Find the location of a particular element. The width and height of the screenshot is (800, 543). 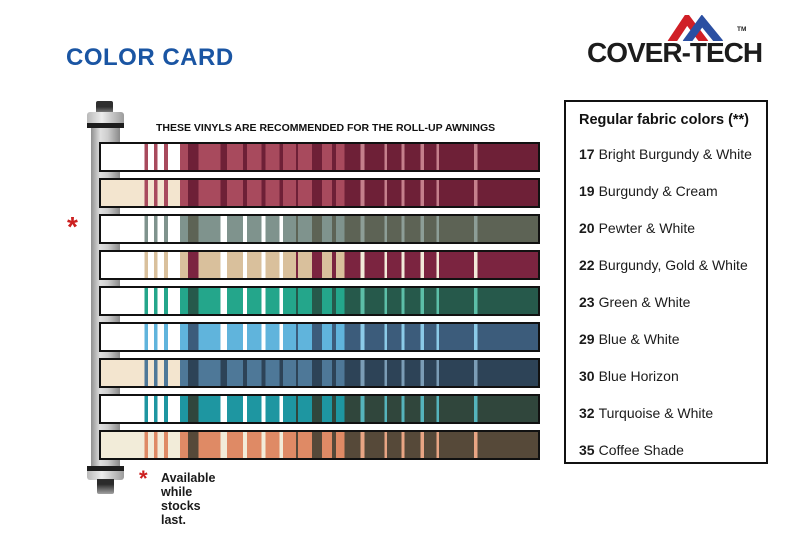

page-title: COLOR CARD is located at coordinates (150, 57).